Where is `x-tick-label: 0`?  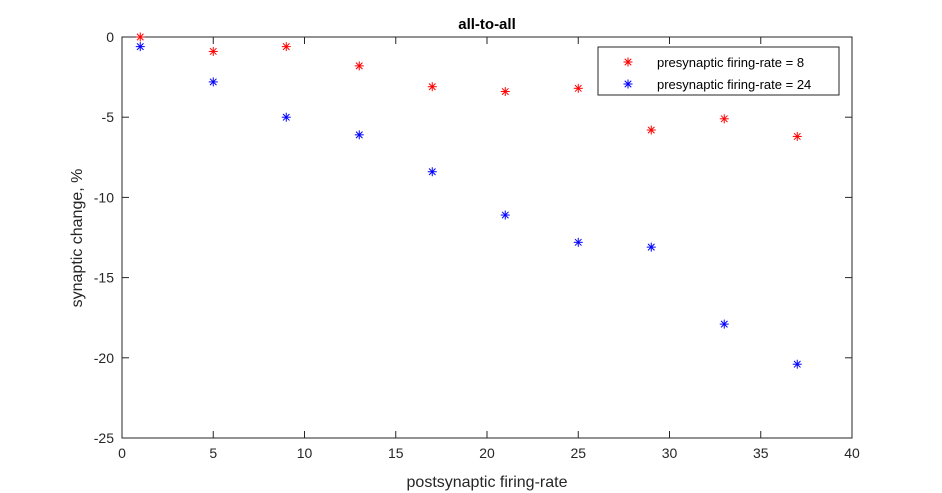 x-tick-label: 0 is located at coordinates (122, 453).